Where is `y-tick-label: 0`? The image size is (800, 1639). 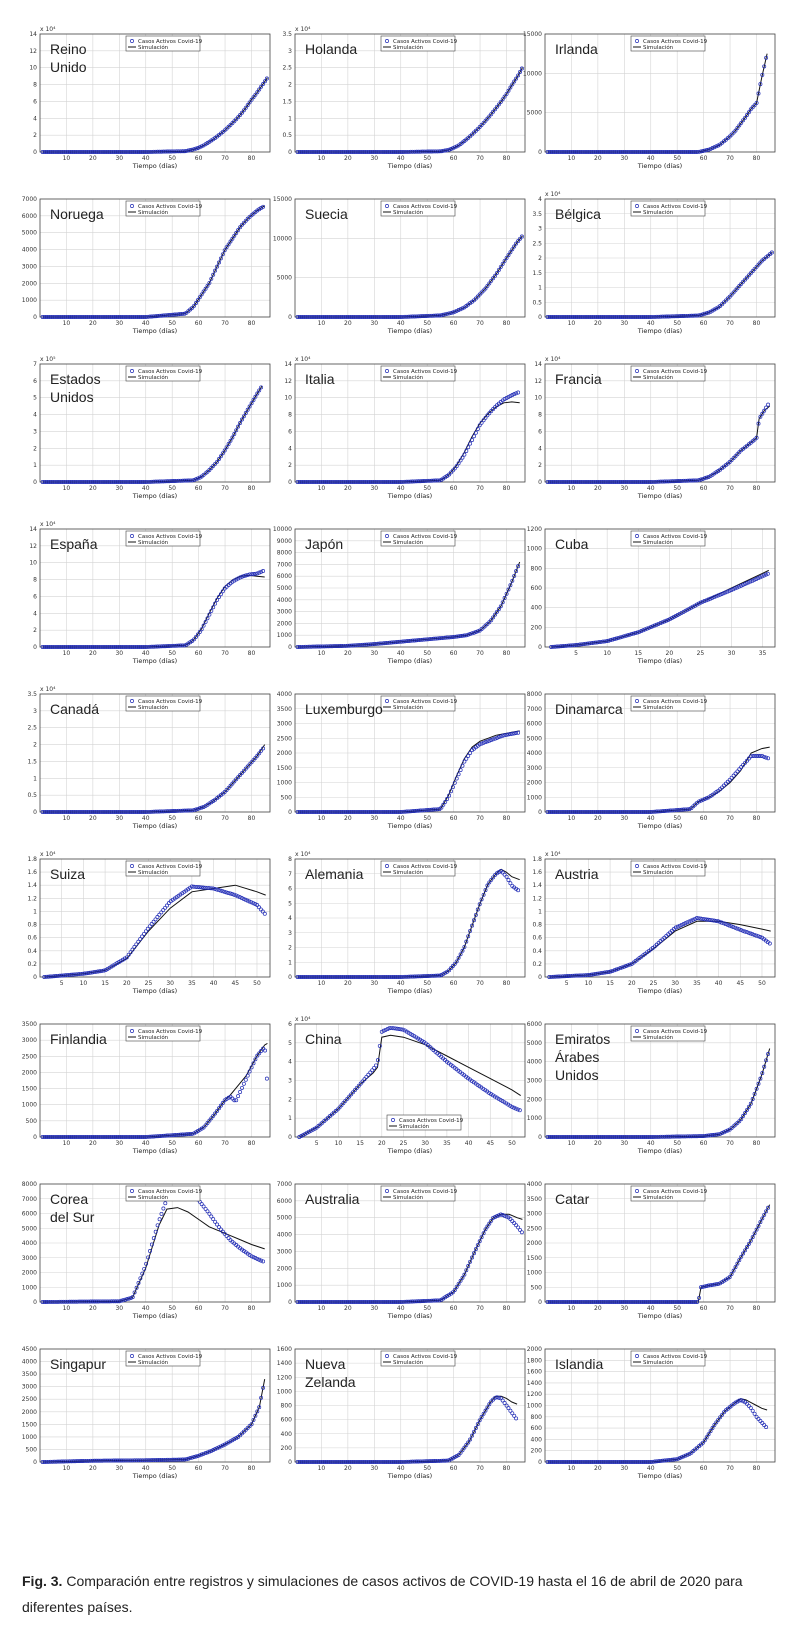 y-tick-label: 0 is located at coordinates (540, 317).